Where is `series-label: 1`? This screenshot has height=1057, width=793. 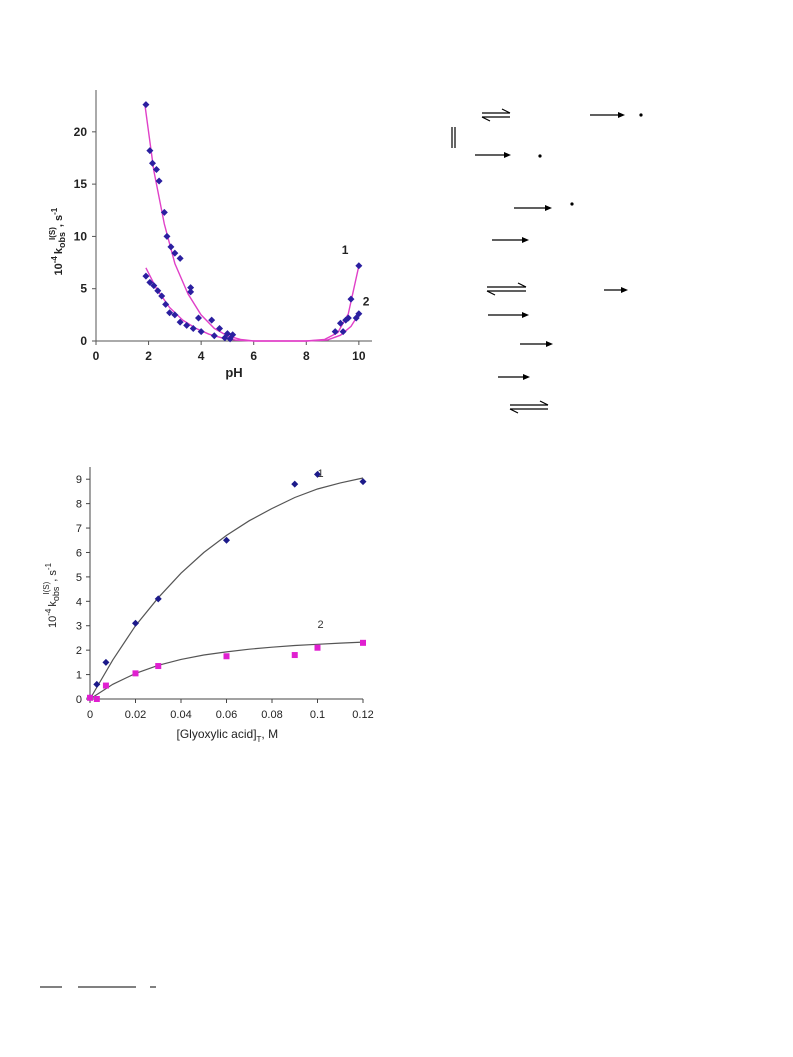 series-label: 1 is located at coordinates (345, 250).